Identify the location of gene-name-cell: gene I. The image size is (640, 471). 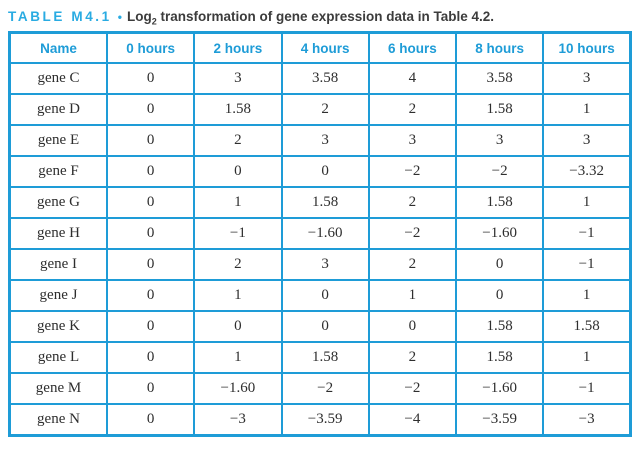
(58, 264).